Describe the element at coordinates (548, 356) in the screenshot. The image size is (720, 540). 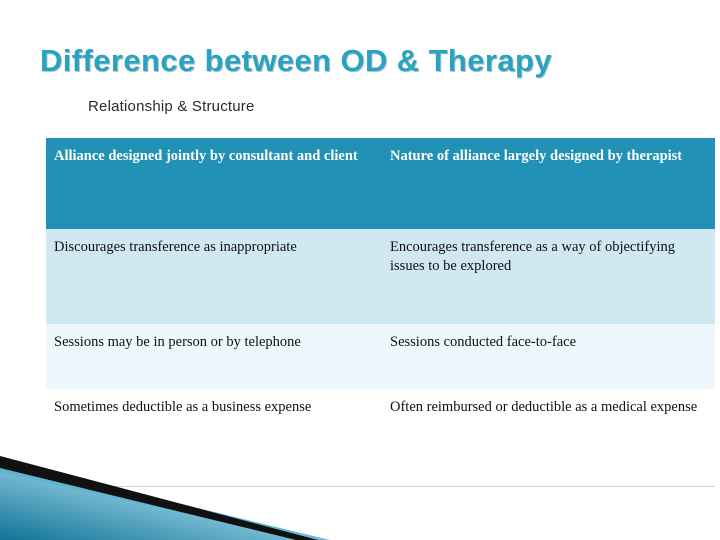
I see `table-cell-therapy: Sessions conducted face-to-face` at that location.